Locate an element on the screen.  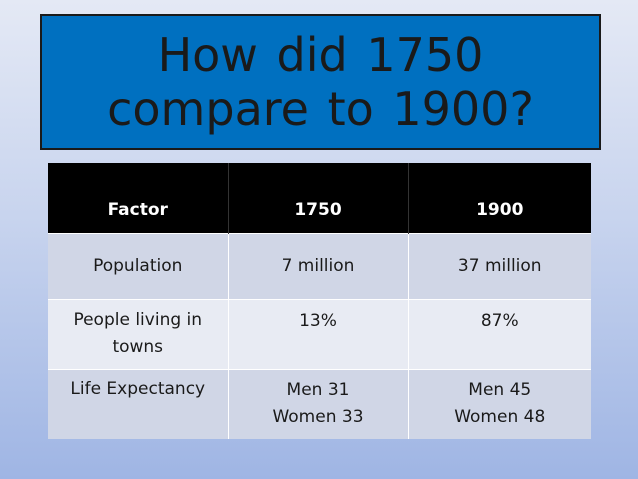
table-row-population: Population 7 million 37 million is located at coordinates (319, 266).